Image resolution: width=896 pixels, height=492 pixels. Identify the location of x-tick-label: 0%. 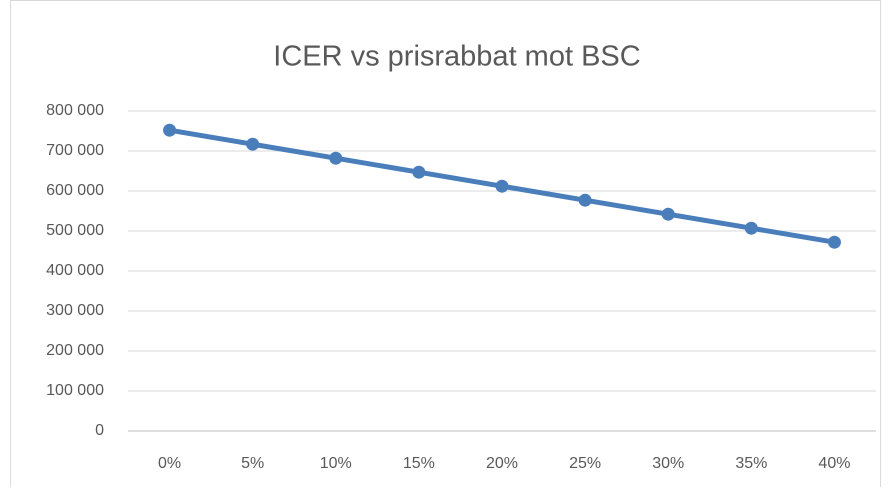
(169, 463).